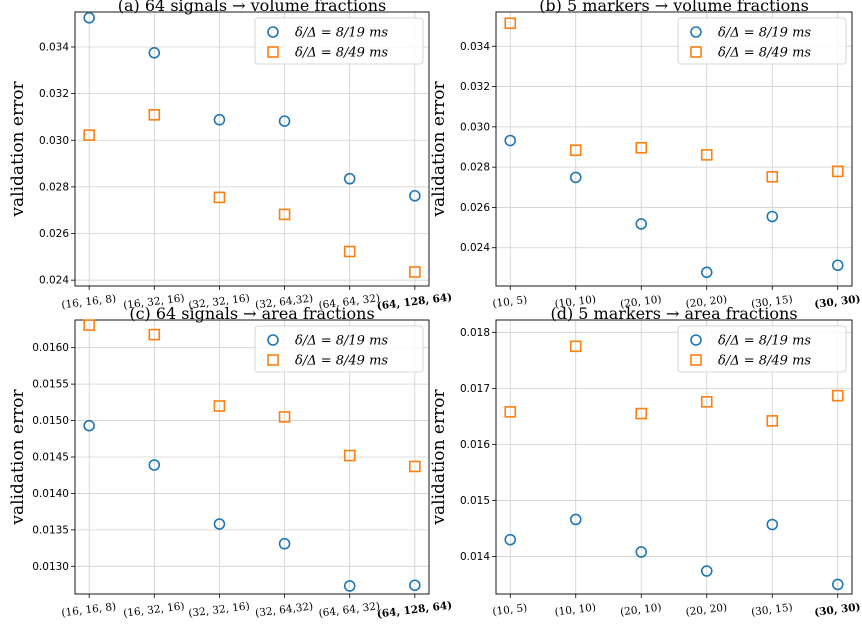  Describe the element at coordinates (50, 530) in the screenshot. I see `y-tick-label: 0.0135` at that location.